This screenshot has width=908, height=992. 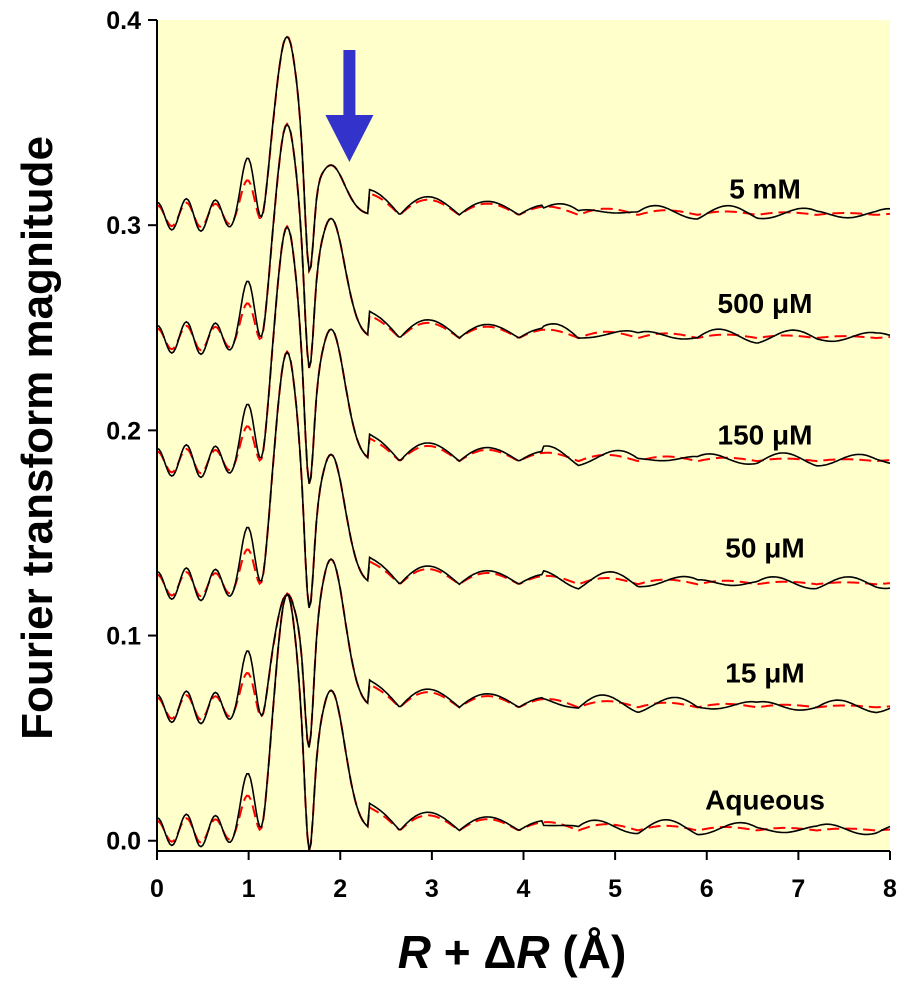 What do you see at coordinates (765, 188) in the screenshot?
I see `series-label: 5 mM` at bounding box center [765, 188].